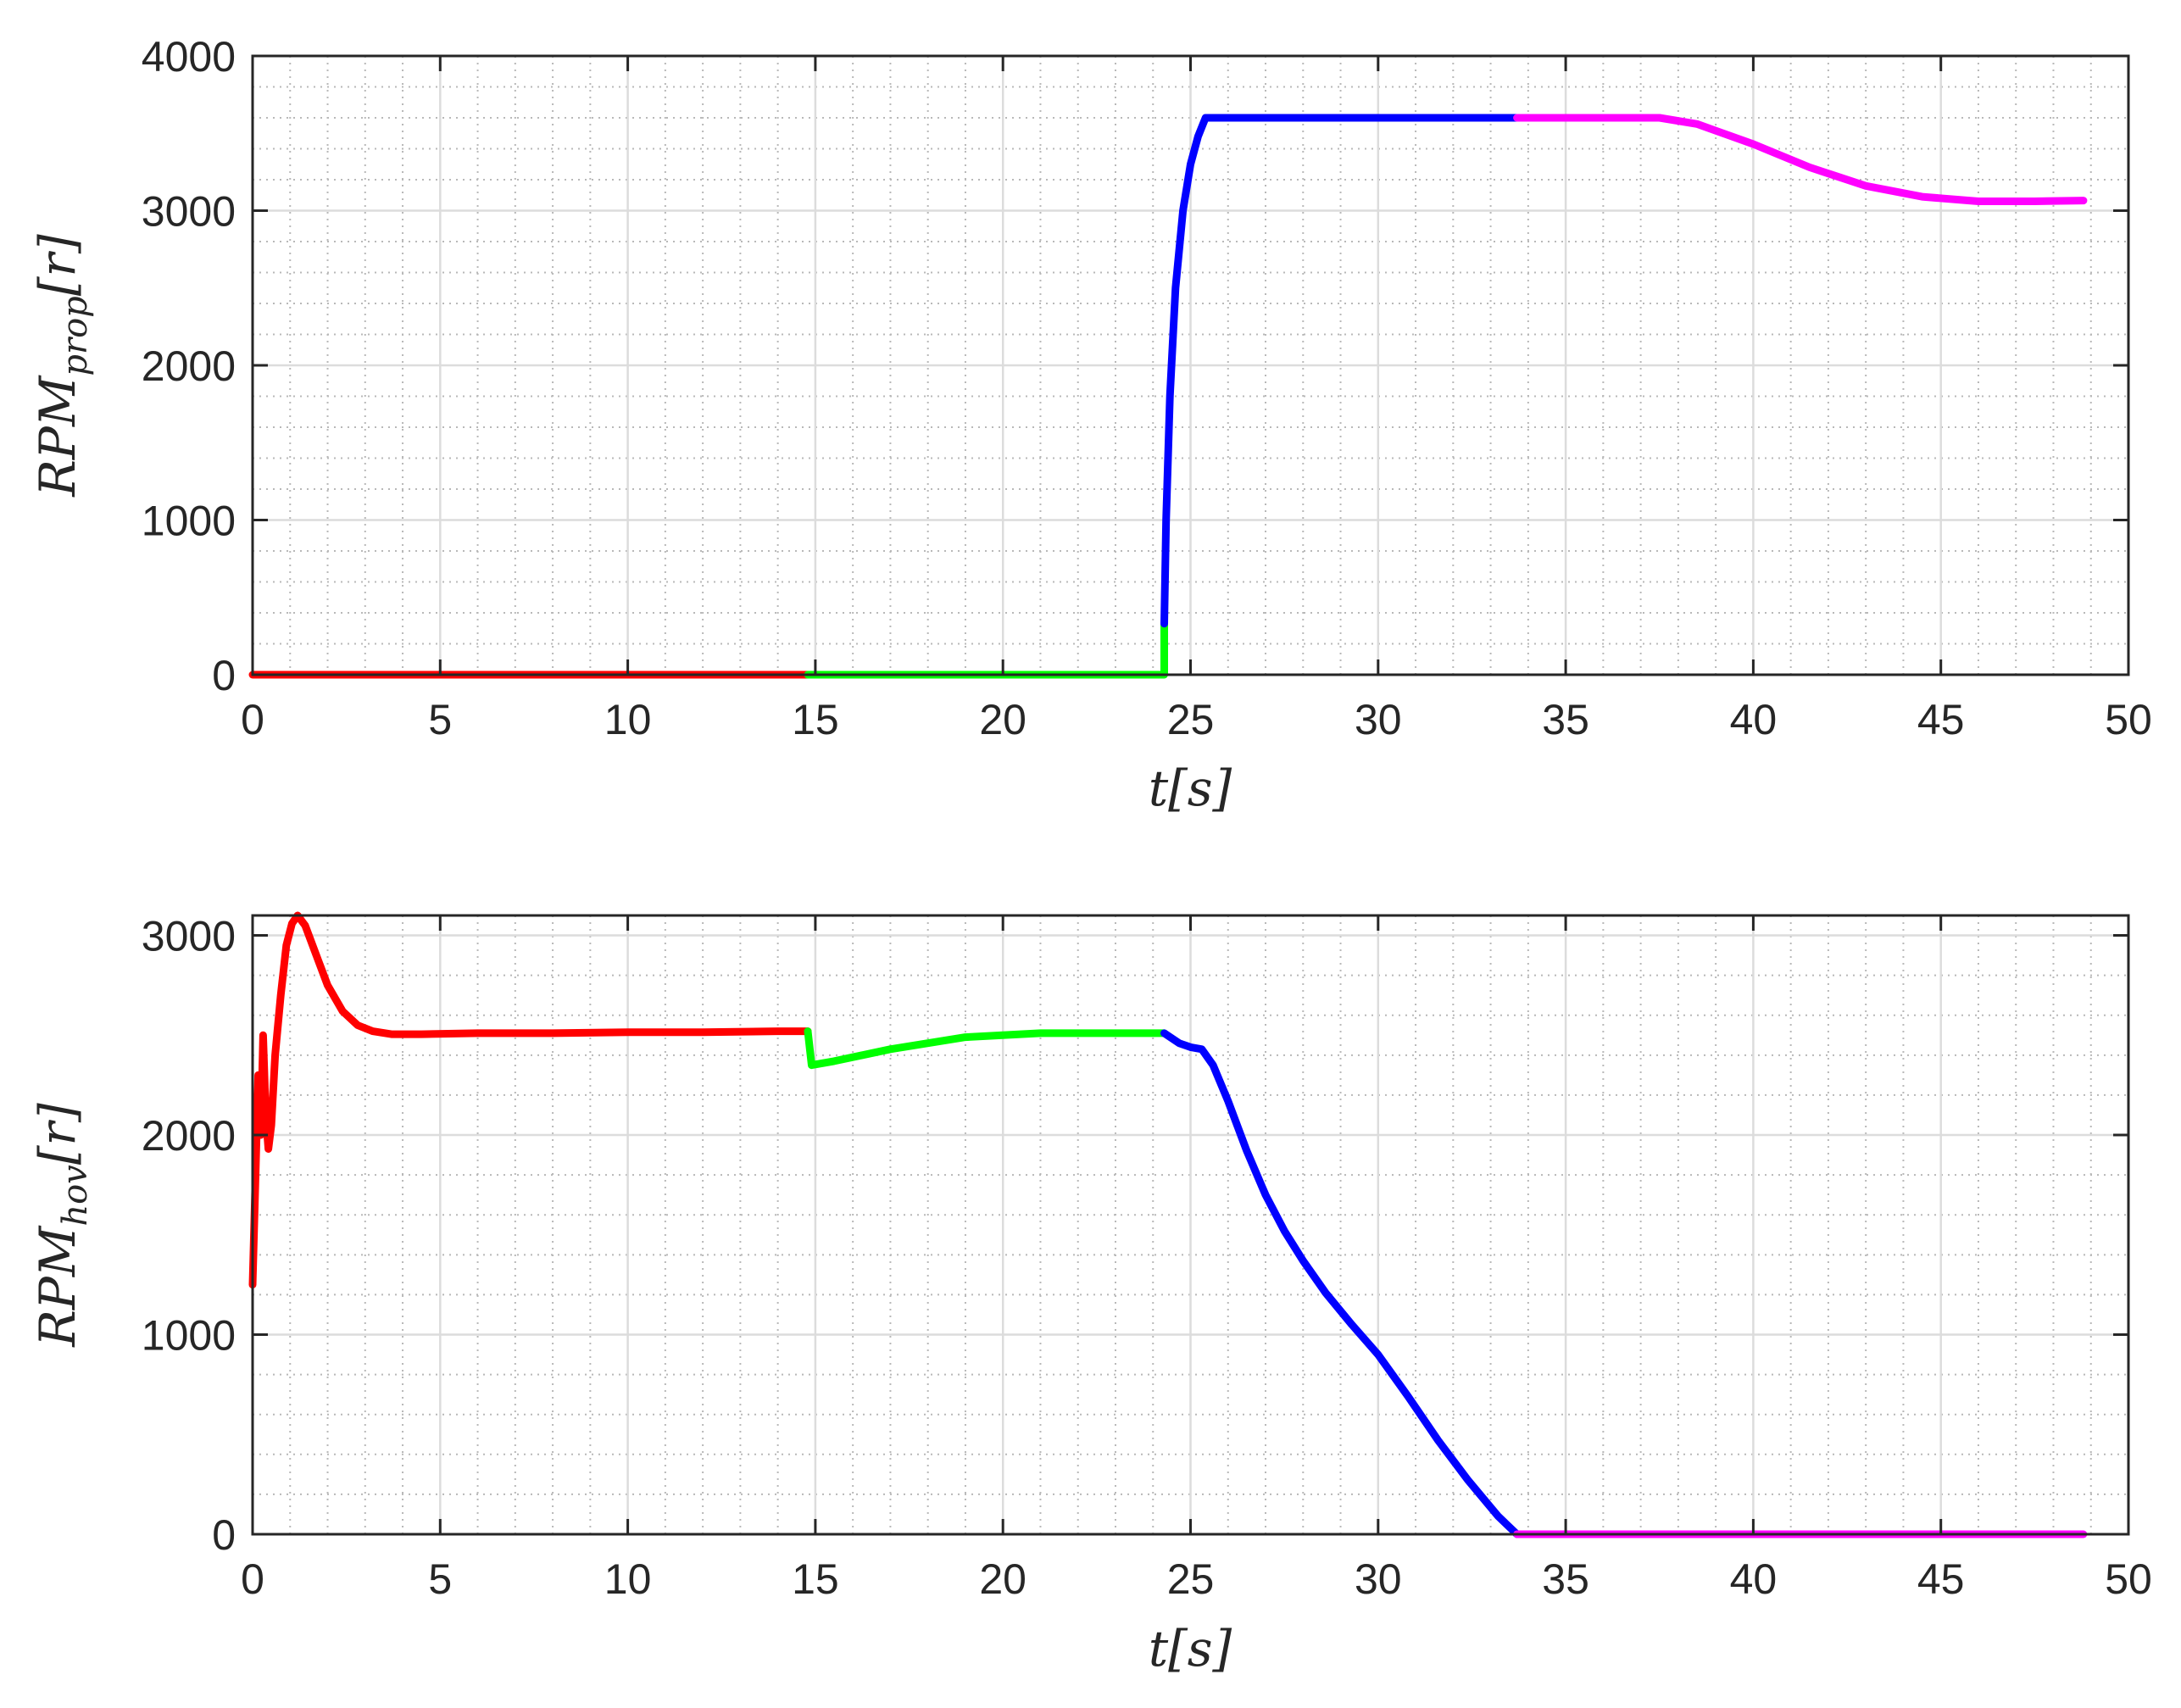 The image size is (2181, 1708). Describe the element at coordinates (62, 366) in the screenshot. I see `y-axis-label: RPMprop[r]` at that location.